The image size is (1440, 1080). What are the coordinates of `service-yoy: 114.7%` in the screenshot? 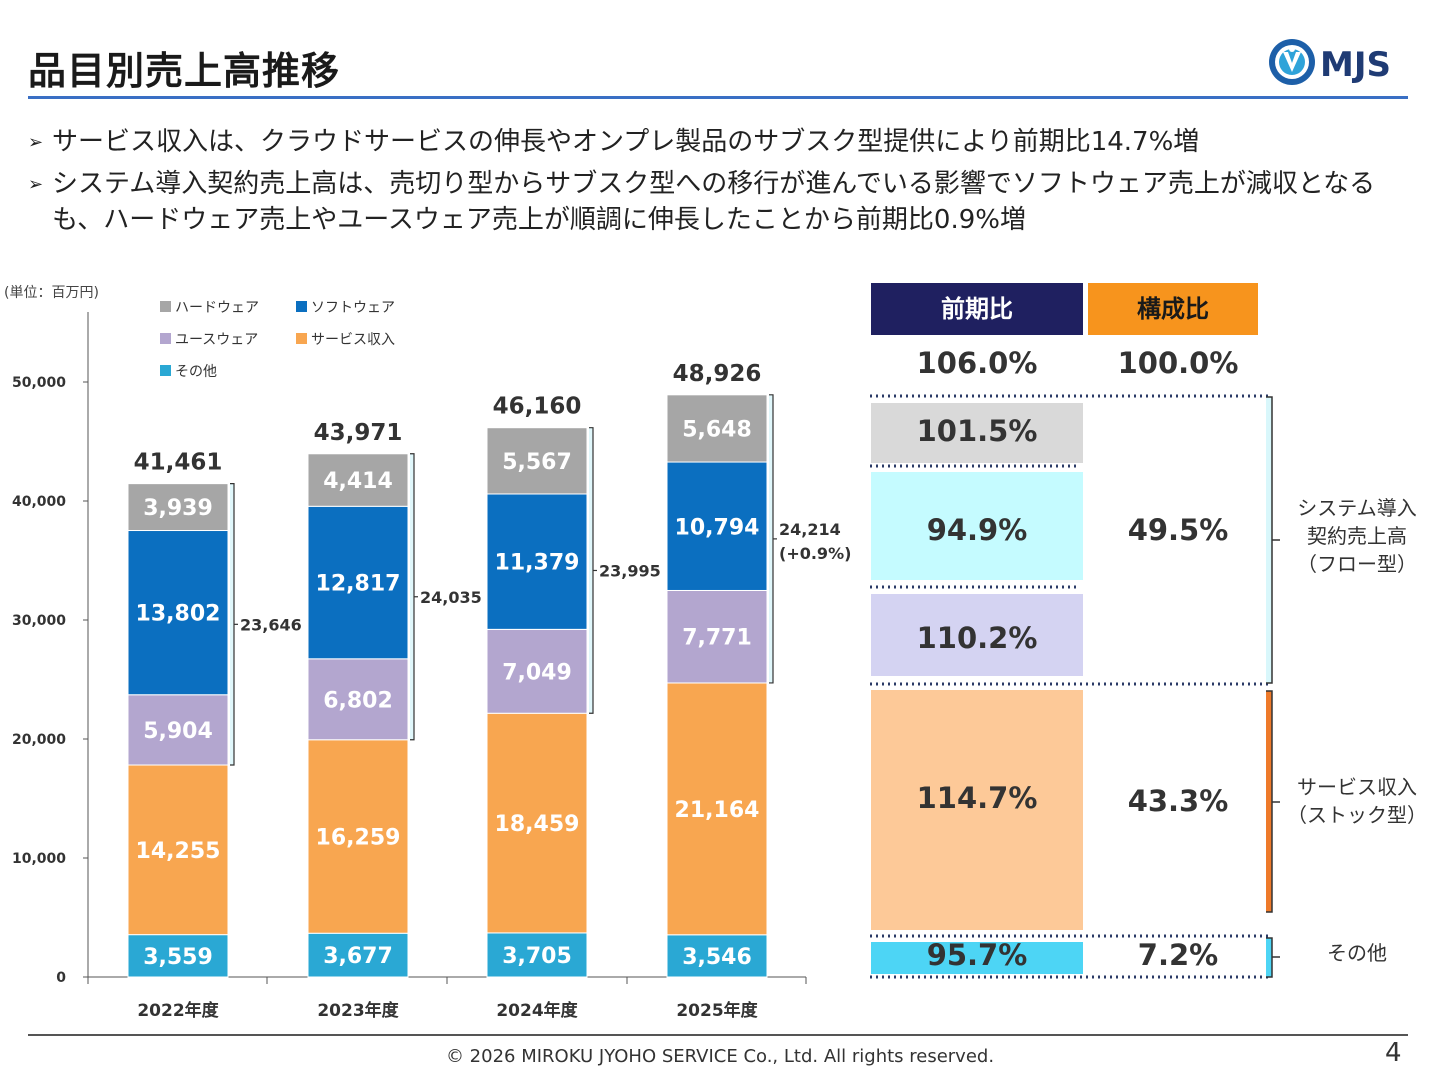 It's located at (977, 798).